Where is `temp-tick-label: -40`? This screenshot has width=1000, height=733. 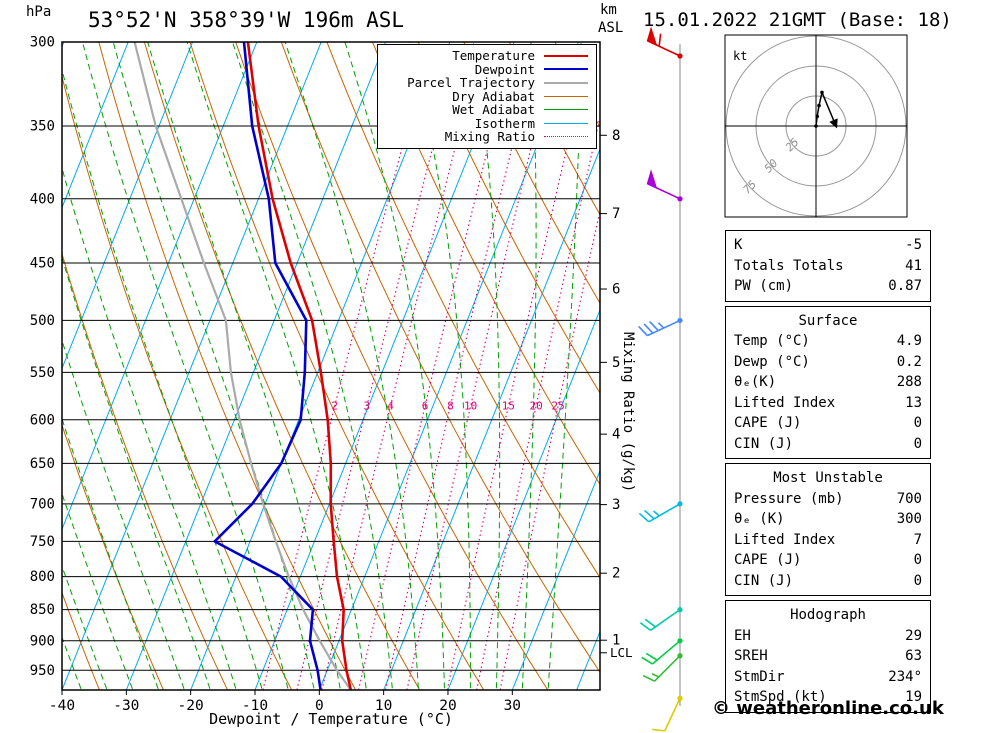
temp-tick-label: -40 is located at coordinates (62, 706).